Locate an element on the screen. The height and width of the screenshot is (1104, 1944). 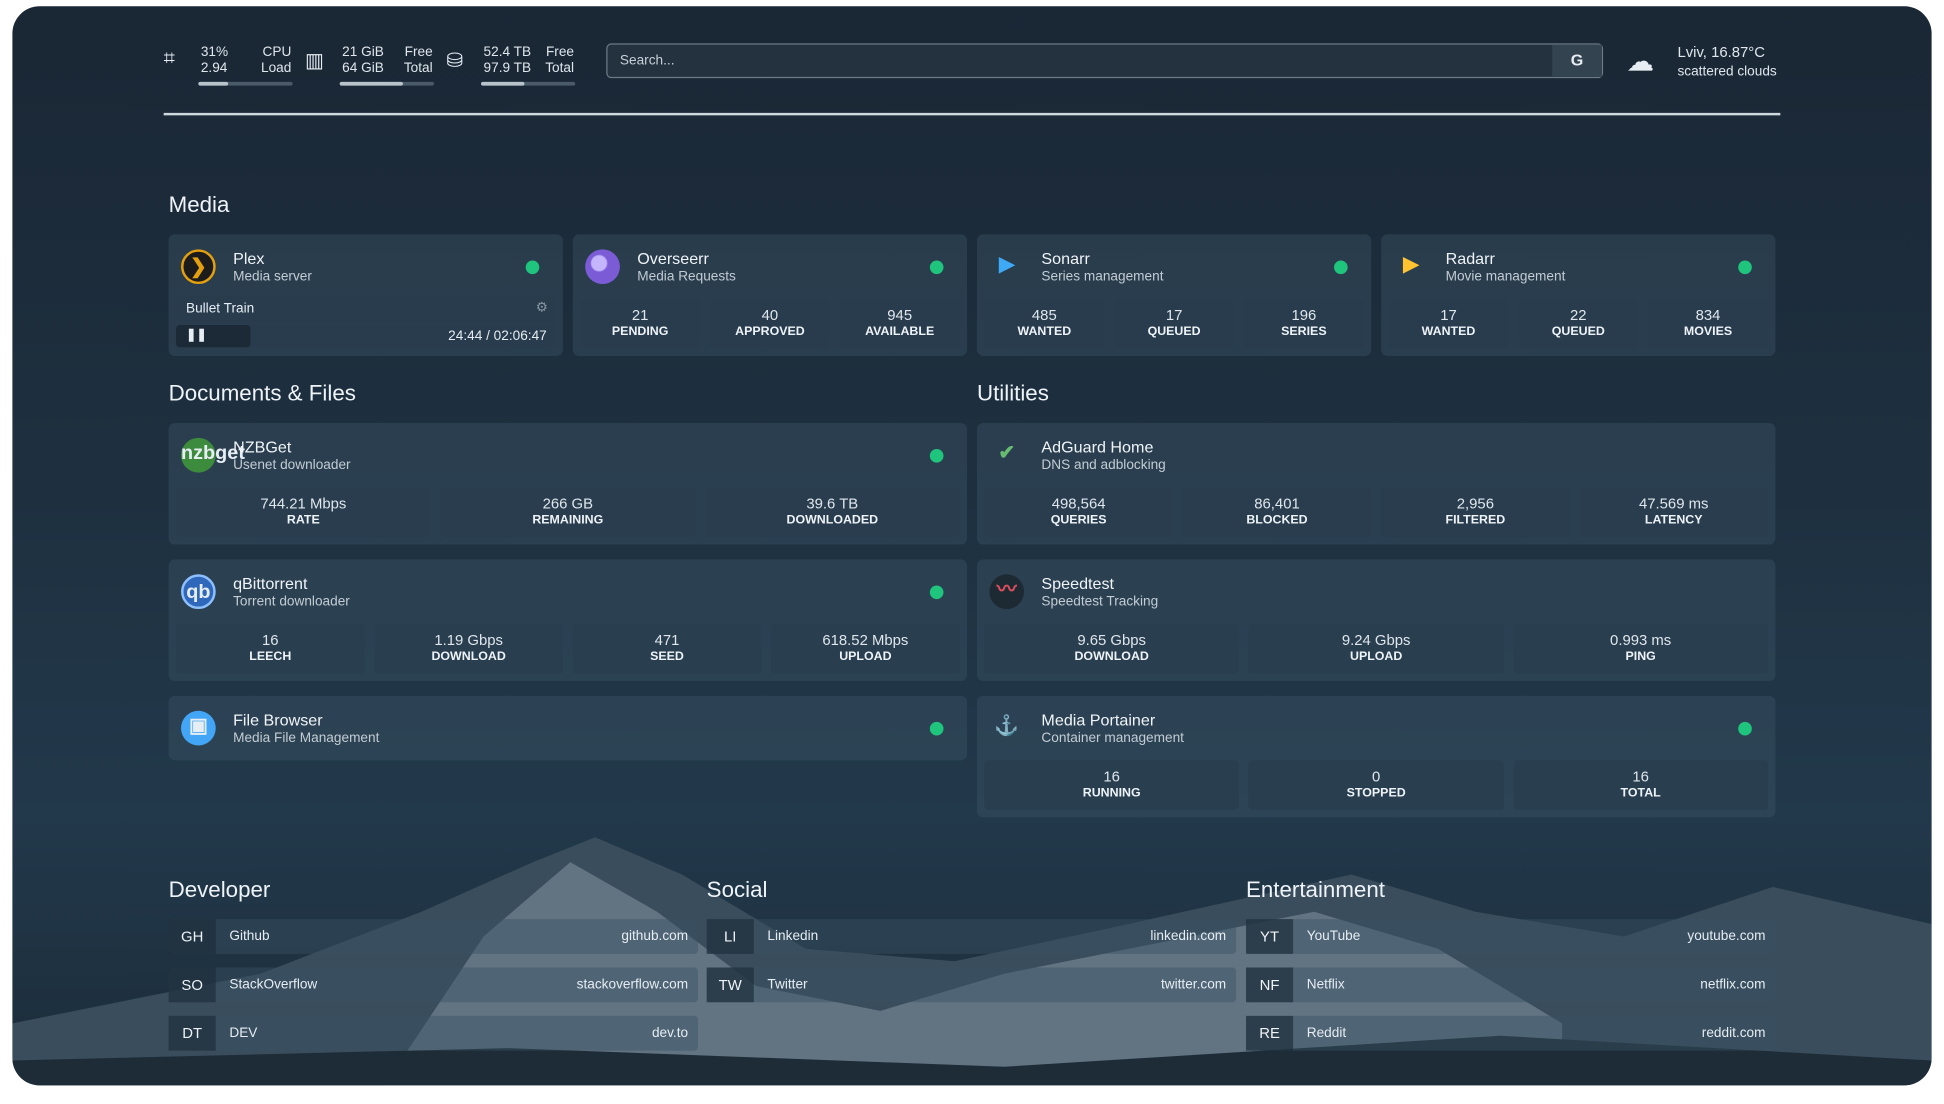
settings-icon: ⚙ is located at coordinates (541, 308).